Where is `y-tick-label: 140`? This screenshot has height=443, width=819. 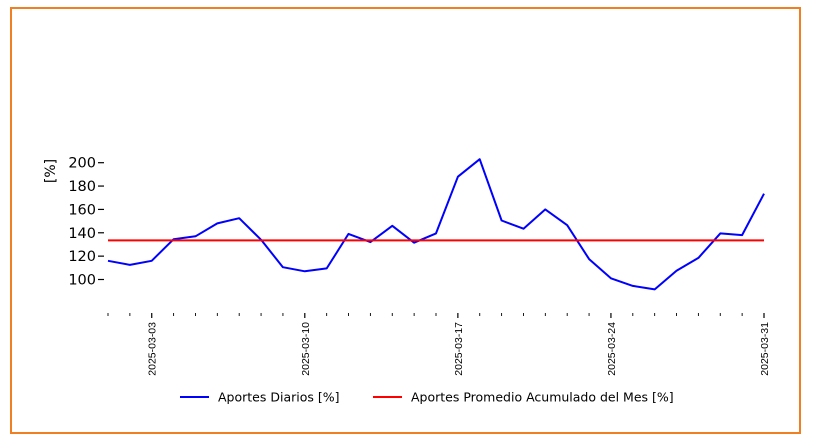
y-tick-label: 140 is located at coordinates (82, 234).